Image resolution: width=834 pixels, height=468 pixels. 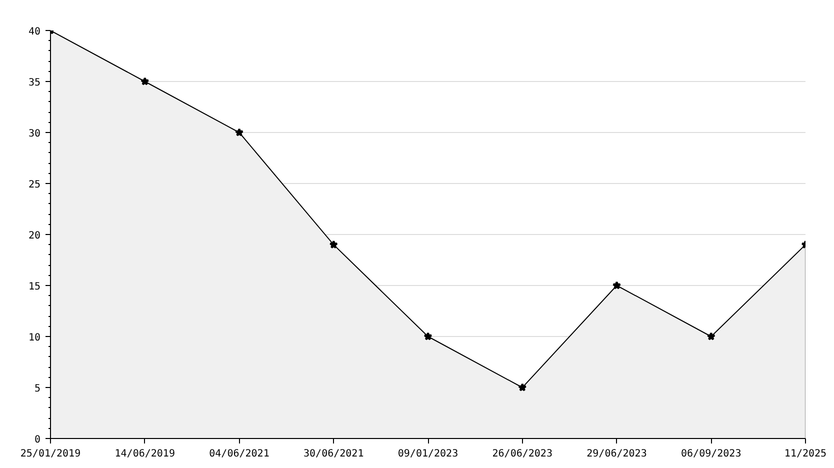 What do you see at coordinates (805, 454) in the screenshot?
I see `x-tick-label: 11/2025` at bounding box center [805, 454].